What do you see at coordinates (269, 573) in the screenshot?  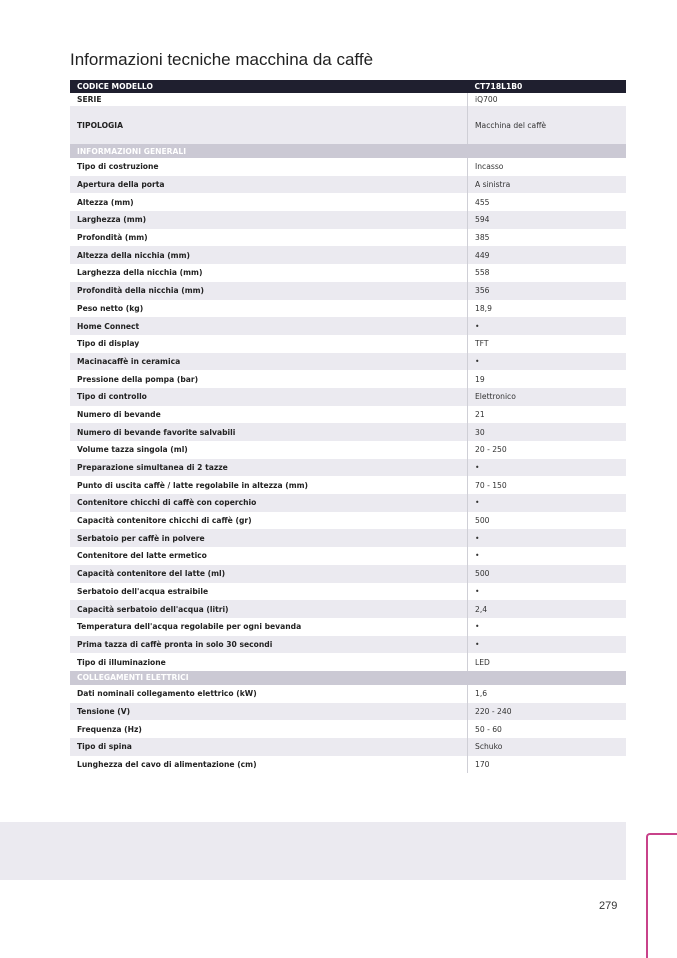 I see `row-label: Capacità contenitore del latte (ml)` at bounding box center [269, 573].